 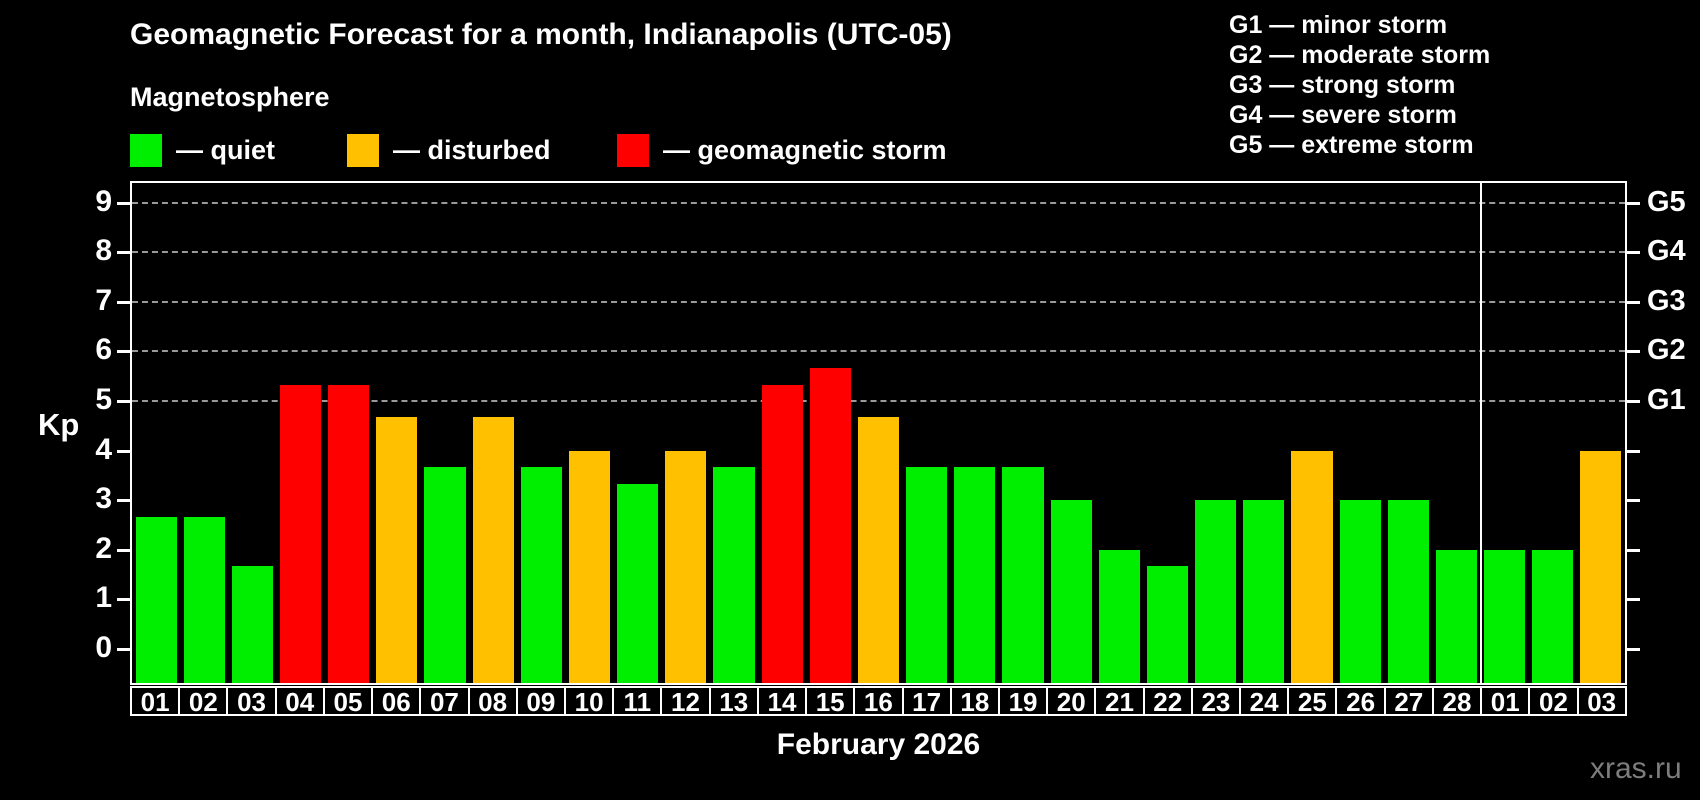 I want to click on day-label-feb-18: 18, so click(x=974, y=701).